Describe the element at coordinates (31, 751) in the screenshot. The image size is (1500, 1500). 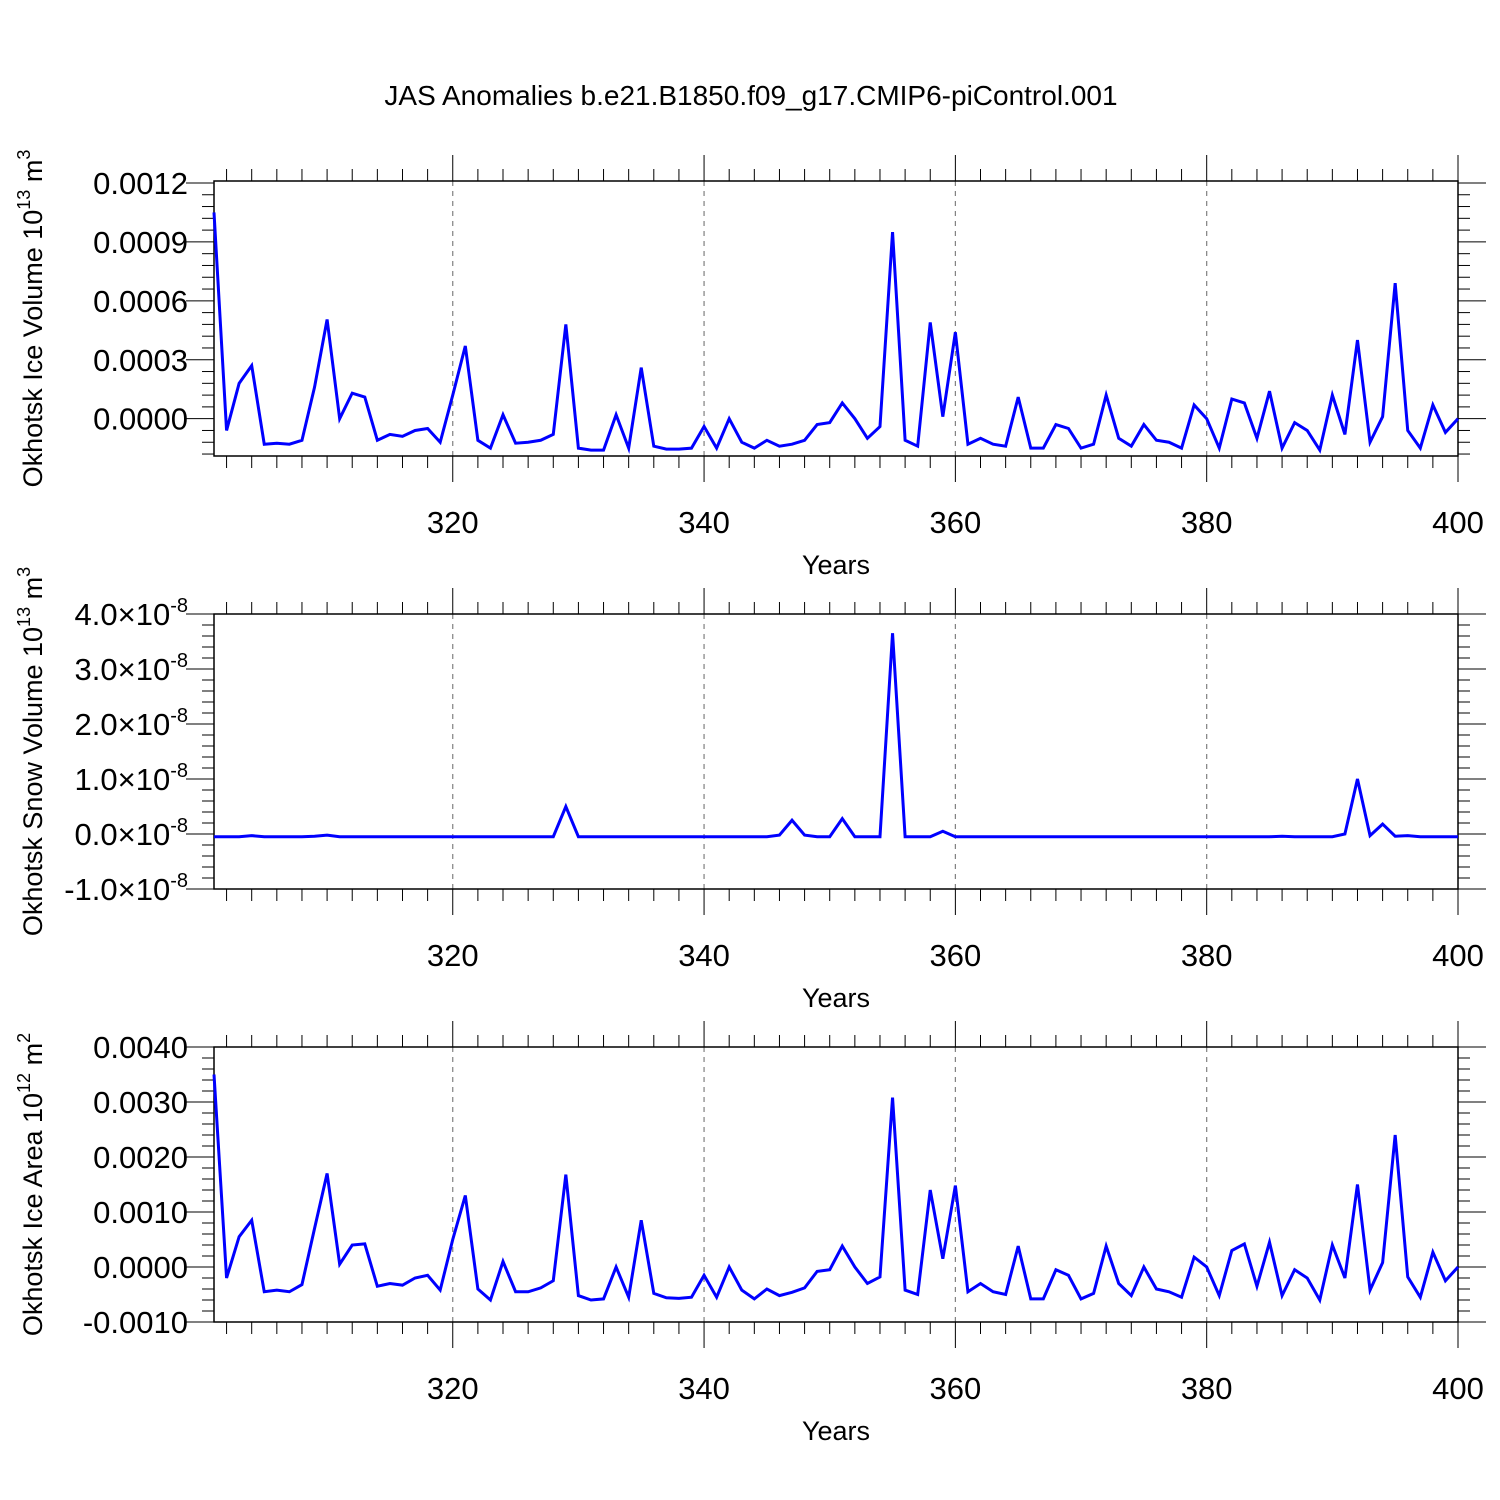
I see `y-axis-label: Okhotsk Snow Volume 1013 m3` at that location.